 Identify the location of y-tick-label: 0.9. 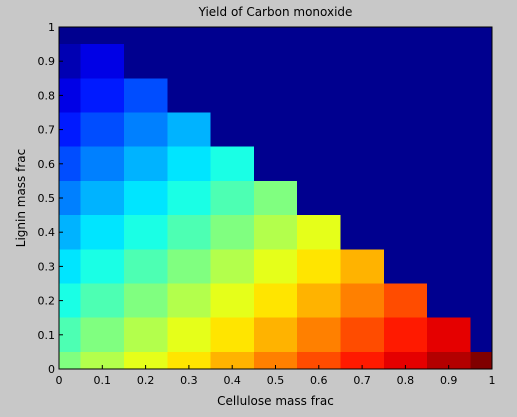
(47, 61).